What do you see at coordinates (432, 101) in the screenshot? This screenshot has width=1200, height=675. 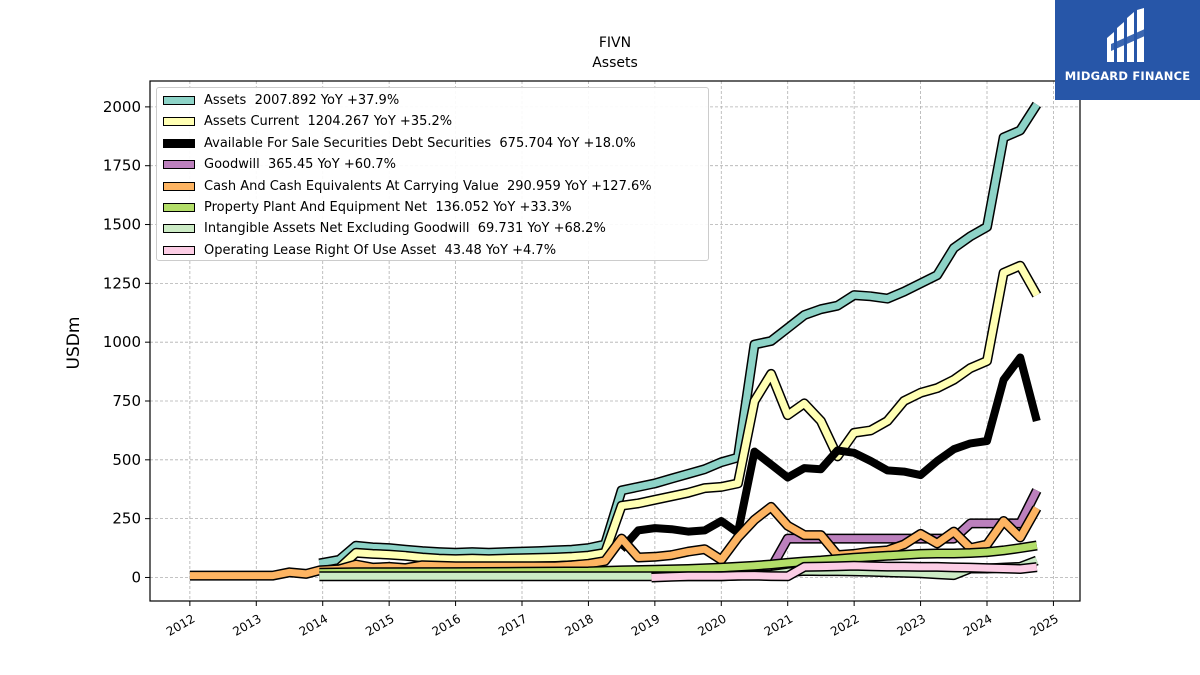 I see `legend-item: Assets 2007.892 YoY +37.9%` at bounding box center [432, 101].